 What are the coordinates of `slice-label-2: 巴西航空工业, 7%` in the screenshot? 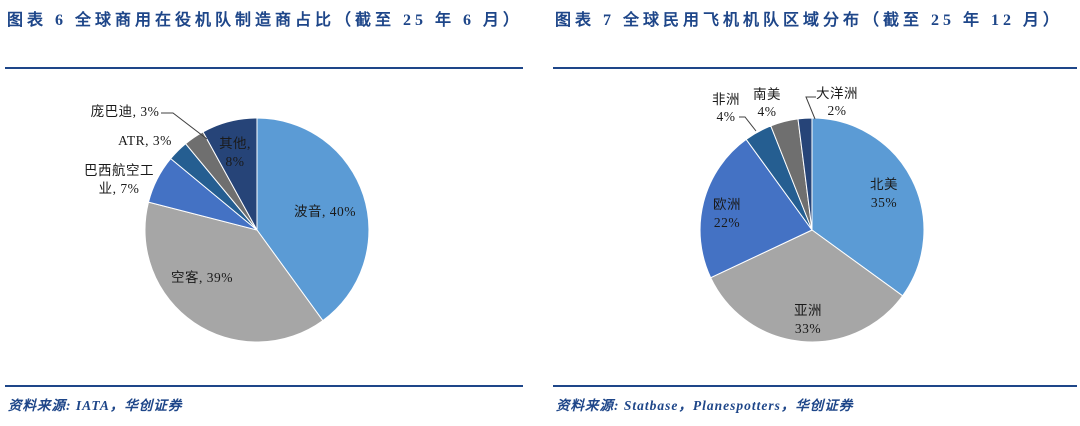 It's located at (119, 179).